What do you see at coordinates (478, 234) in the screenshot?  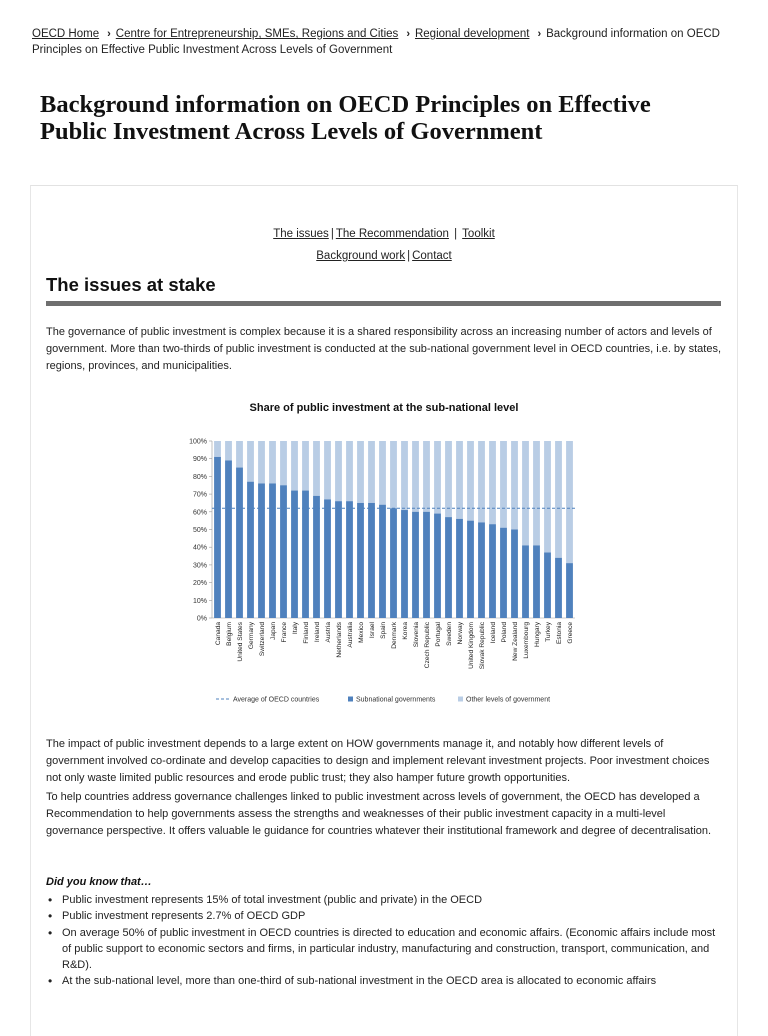 I see `nav-link-toolkit: Toolkit` at bounding box center [478, 234].